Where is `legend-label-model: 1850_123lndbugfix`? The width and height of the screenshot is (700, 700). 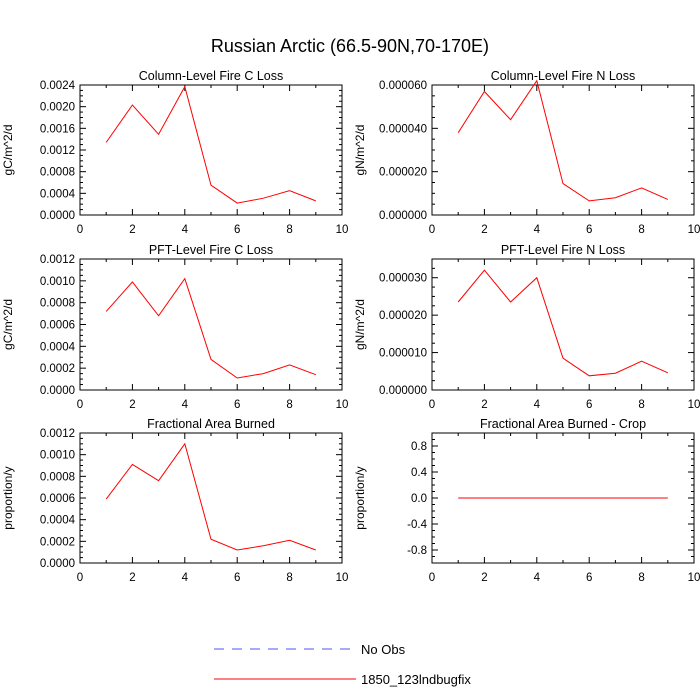 legend-label-model: 1850_123lndbugfix is located at coordinates (416, 679).